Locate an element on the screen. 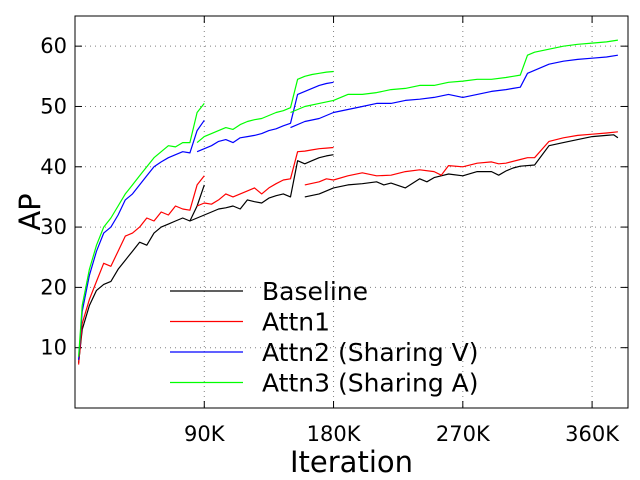 This screenshot has height=480, width=640. x-tick-label: 270K is located at coordinates (463, 434).